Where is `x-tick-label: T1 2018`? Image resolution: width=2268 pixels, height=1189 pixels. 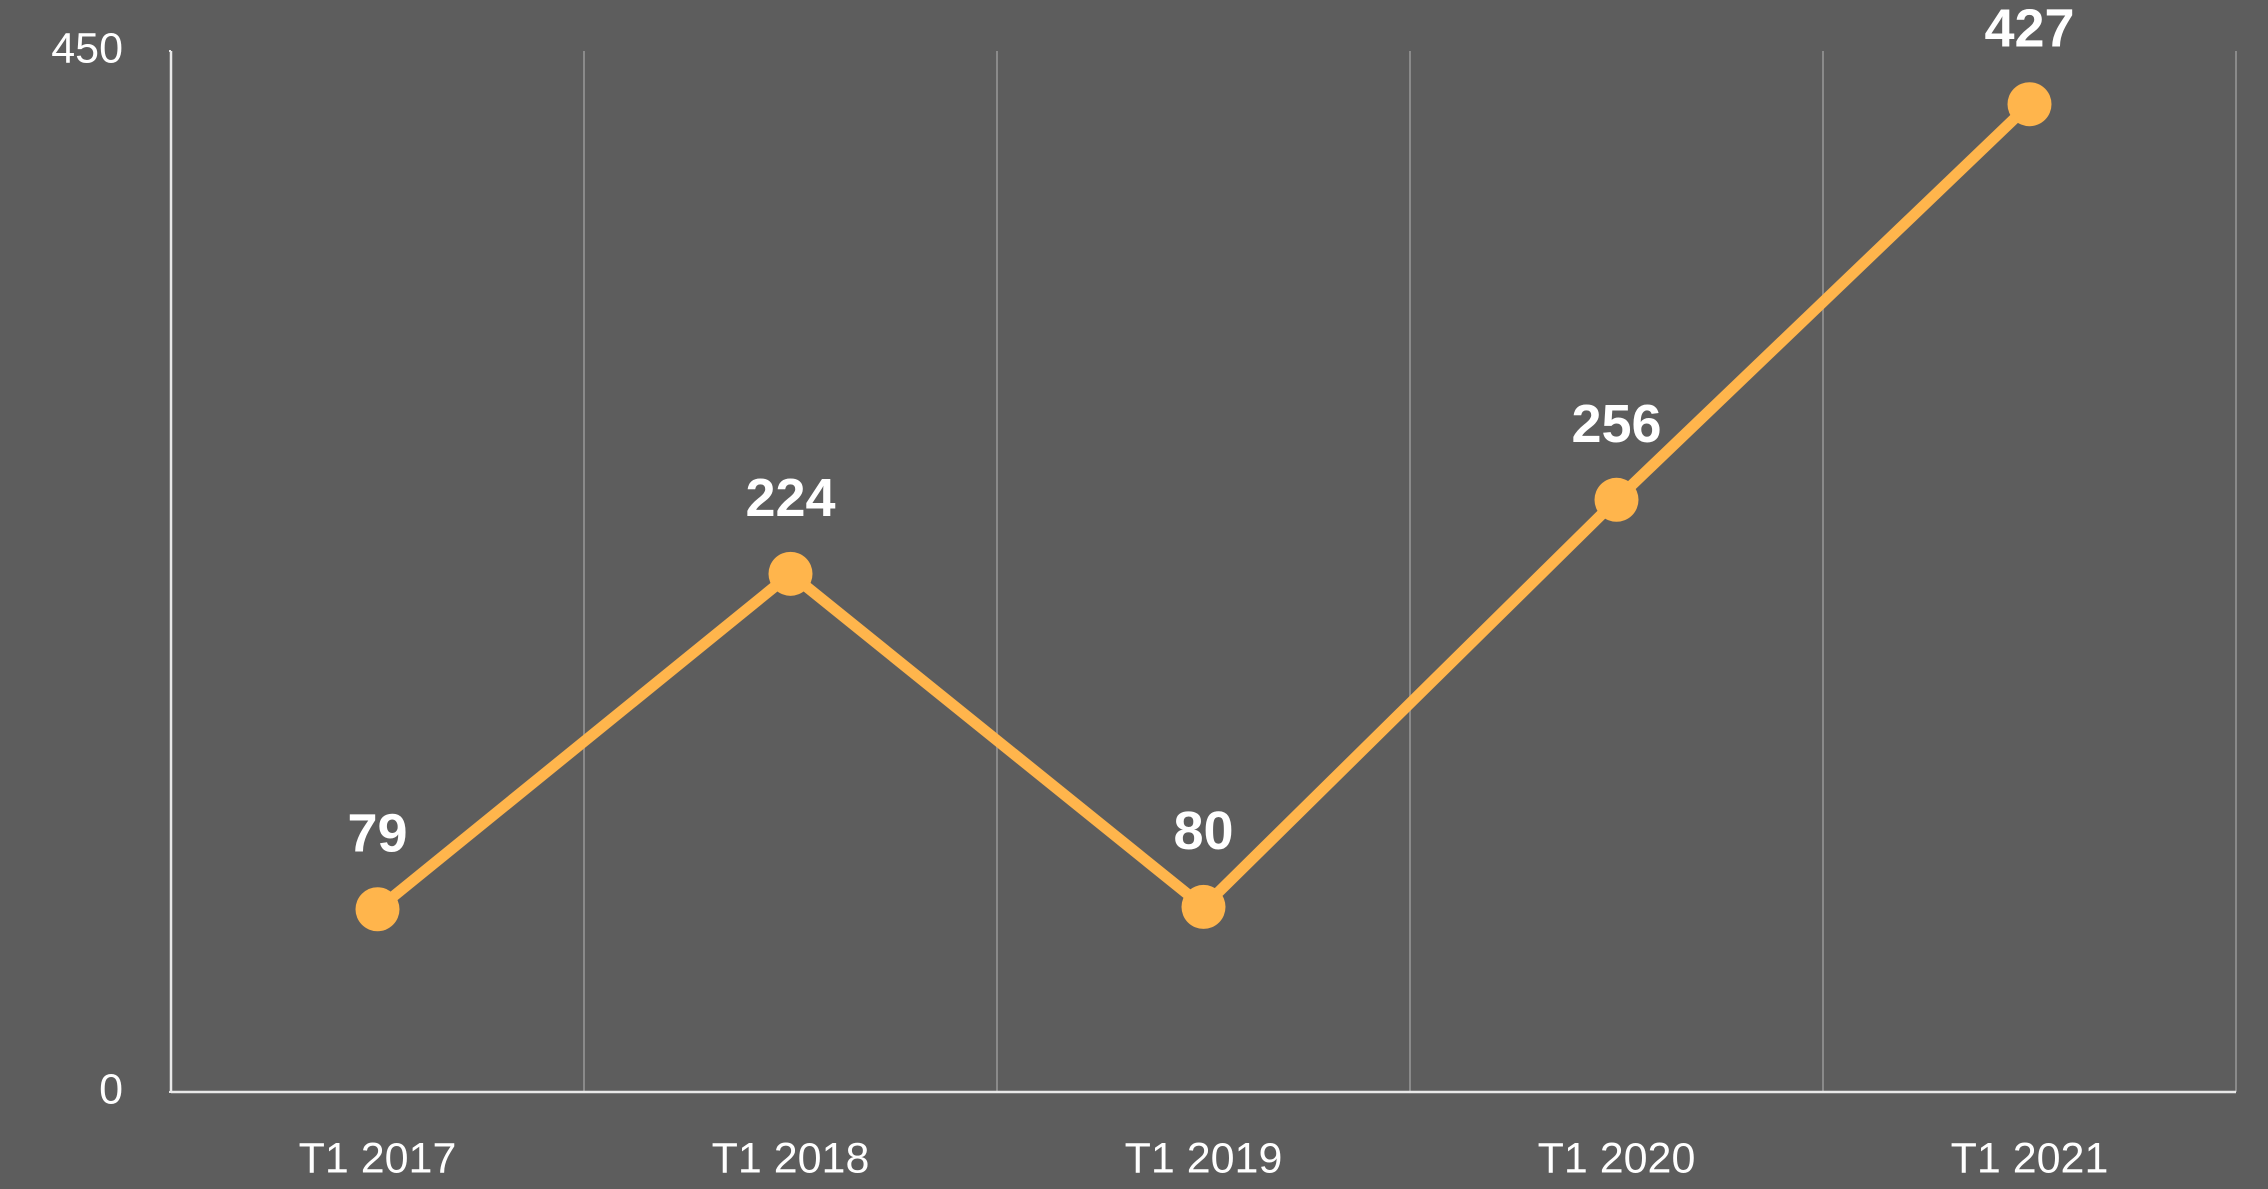
x-tick-label: T1 2018 is located at coordinates (791, 1158).